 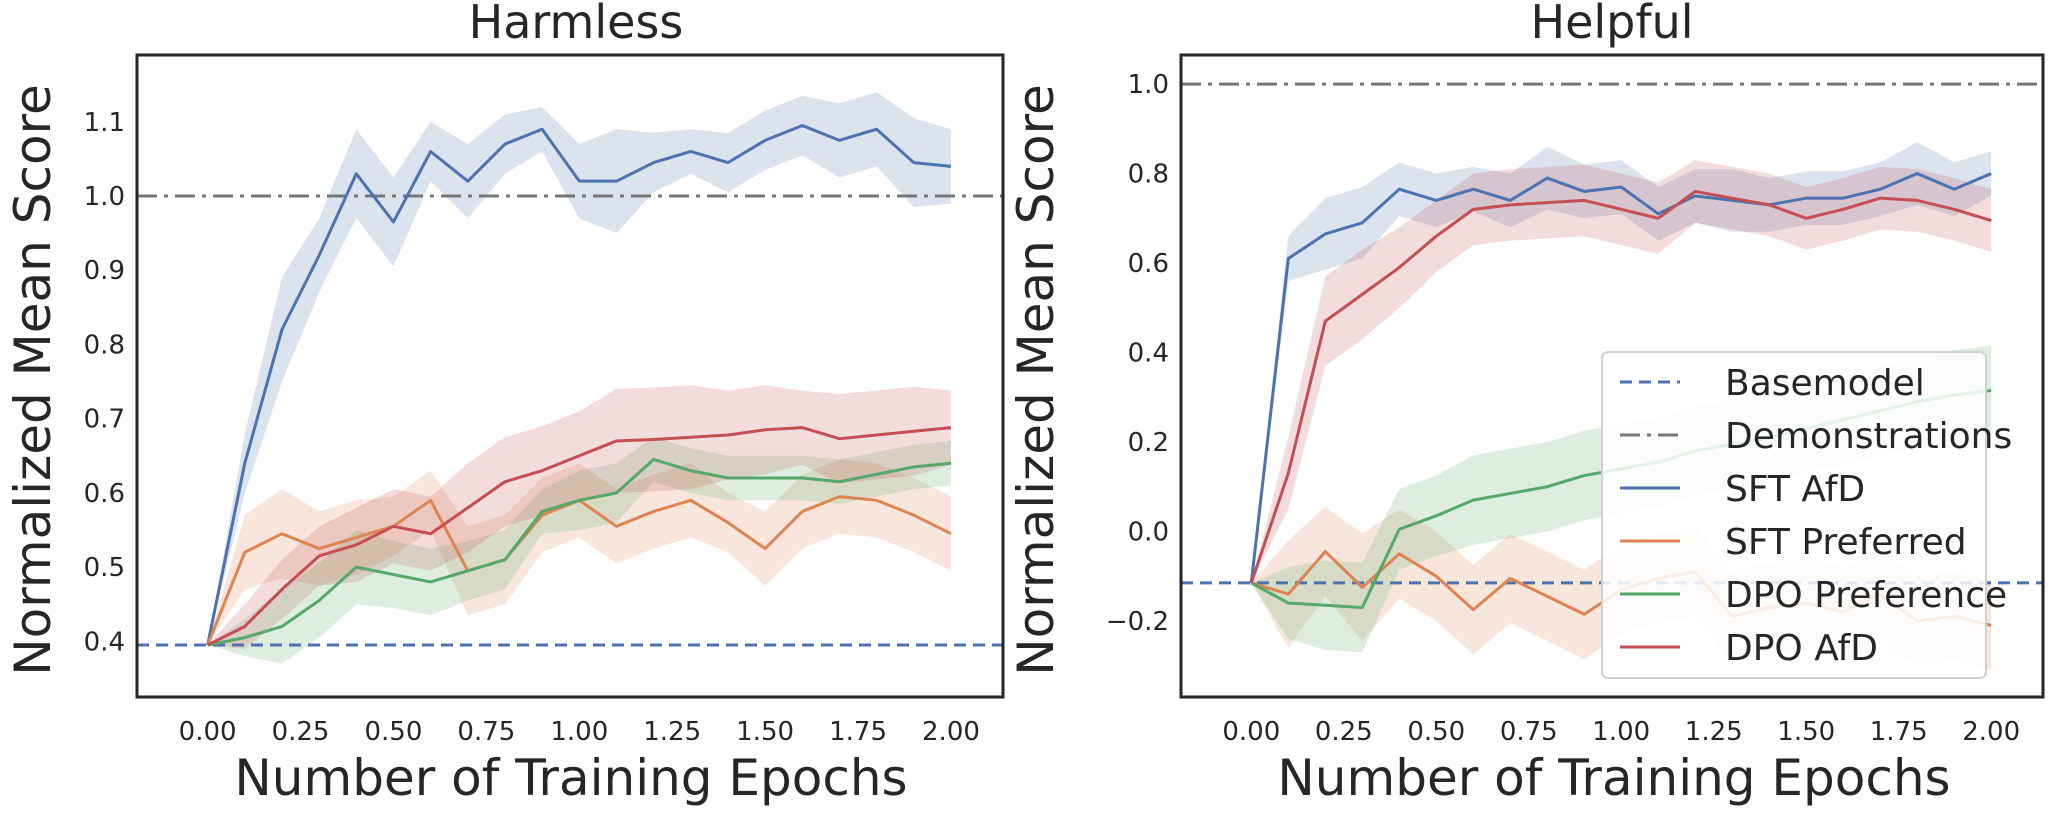 I want to click on legend-demonstrations-label: Demonstrations, so click(x=1868, y=436).